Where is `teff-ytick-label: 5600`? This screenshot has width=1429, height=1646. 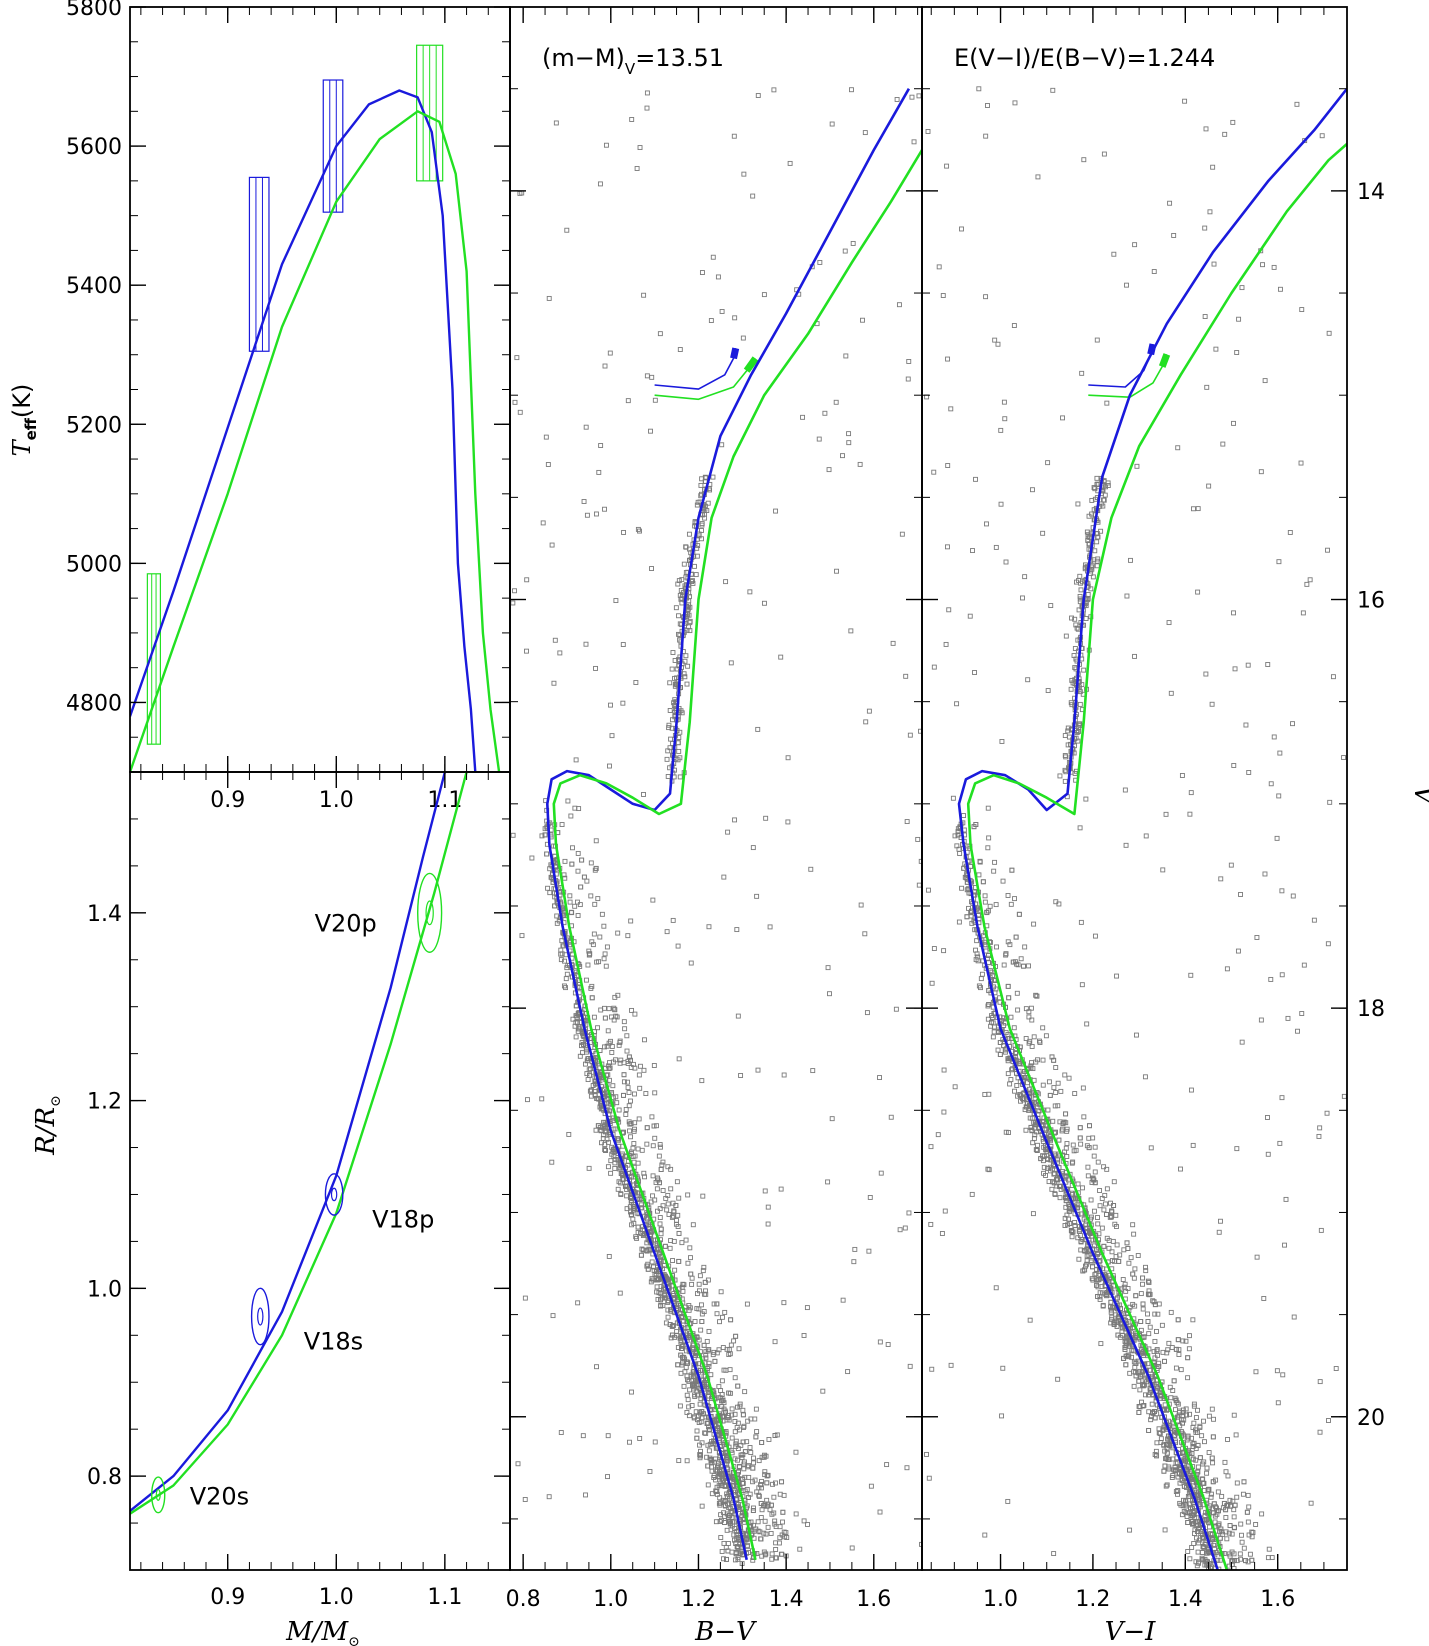
teff-ytick-label: 5600 is located at coordinates (94, 147).